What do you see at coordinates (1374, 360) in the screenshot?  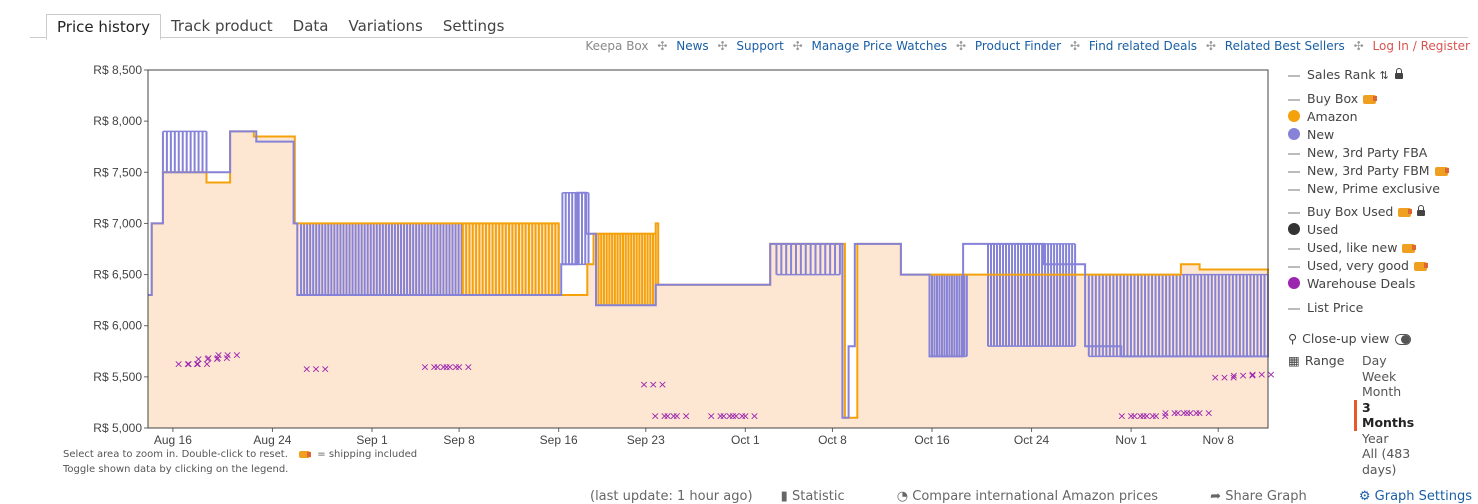 I see `range-day: Day` at bounding box center [1374, 360].